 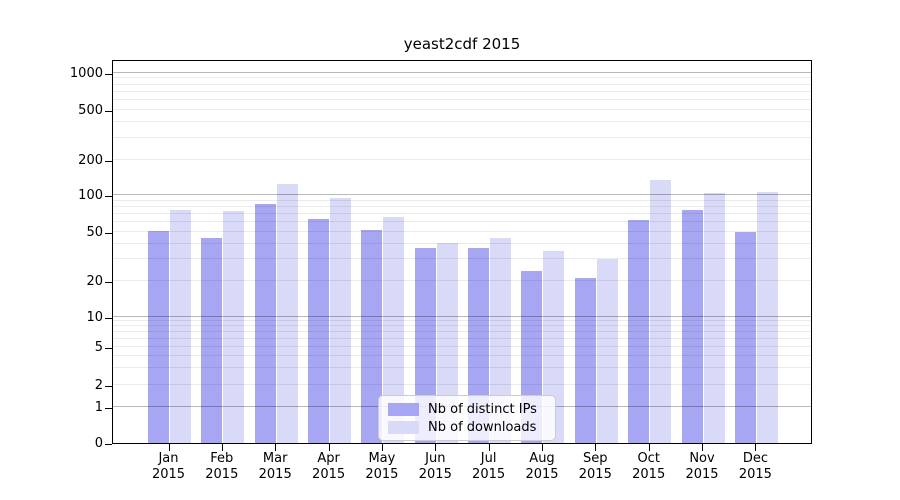 What do you see at coordinates (435, 466) in the screenshot?
I see `x-tick-label-jun: Jun 2015` at bounding box center [435, 466].